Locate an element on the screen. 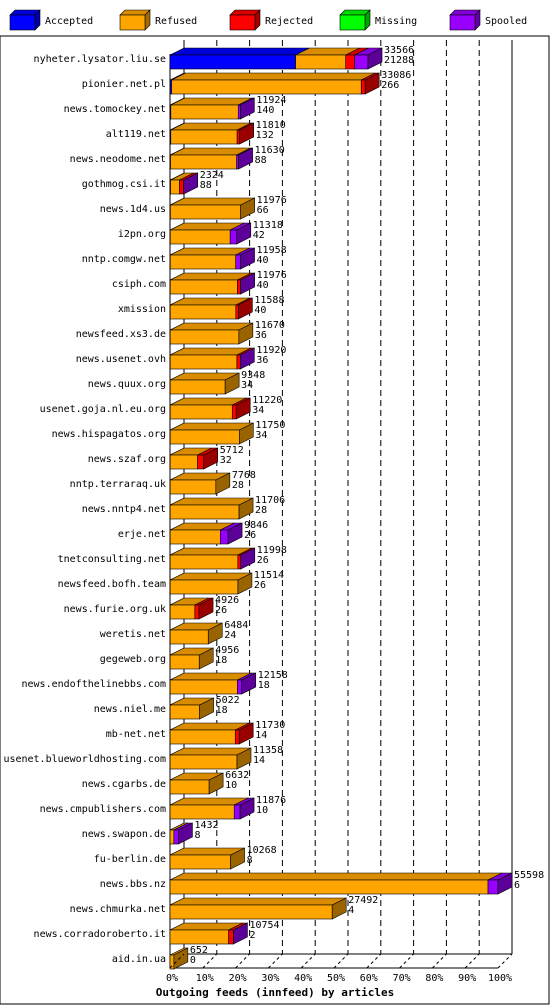 Image resolution: width=550 pixels, height=1005 pixels. accepted-count-label: 6 is located at coordinates (517, 885).